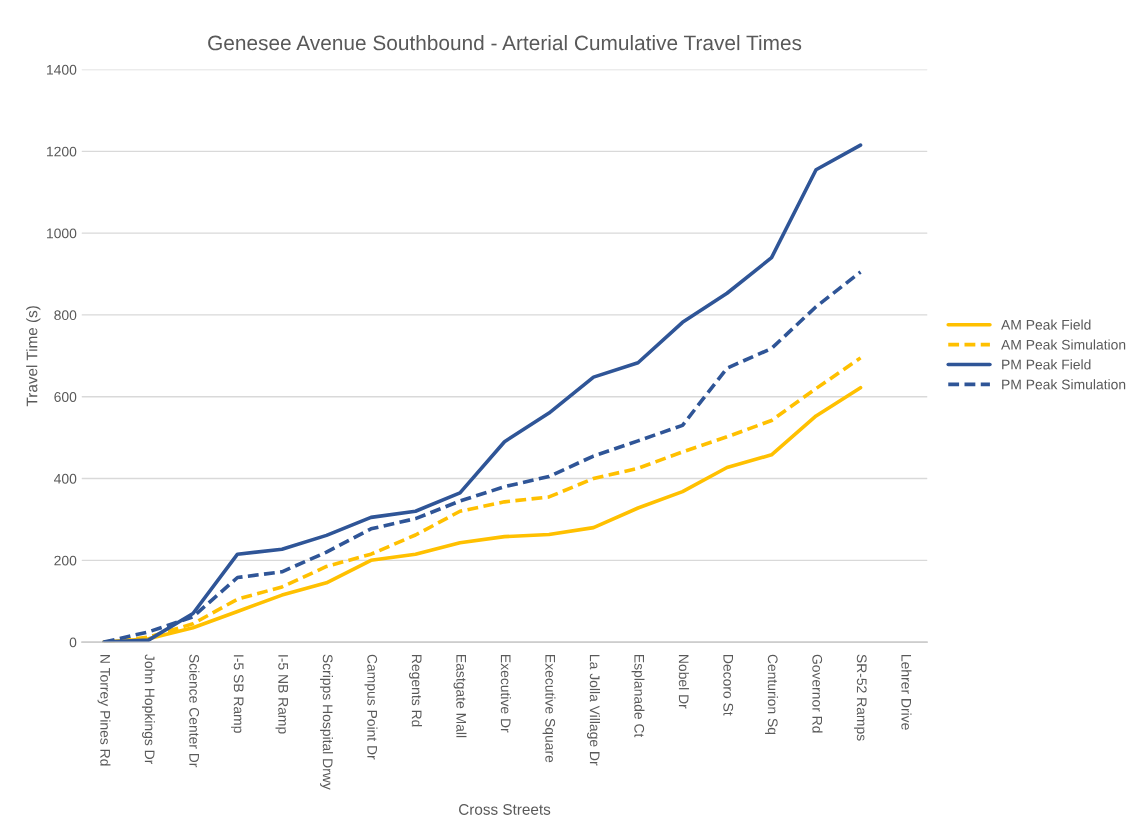  I want to click on chart-title: Genesee Avenue Southbound - Arterial Cumulative Travel Times, so click(505, 42).